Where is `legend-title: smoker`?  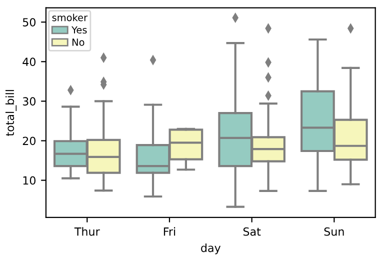
legend-title: smoker is located at coordinates (70, 18).